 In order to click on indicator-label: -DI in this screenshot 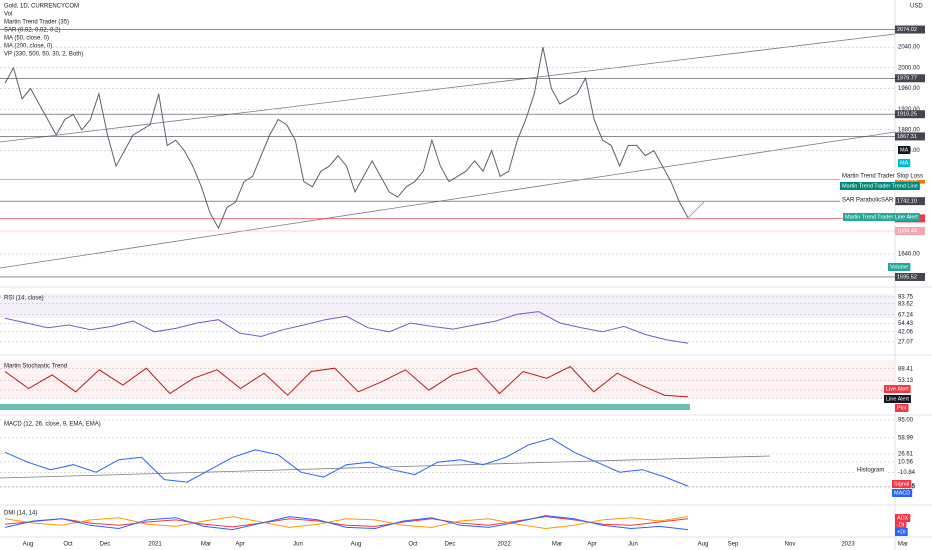, I will do `click(901, 525)`.